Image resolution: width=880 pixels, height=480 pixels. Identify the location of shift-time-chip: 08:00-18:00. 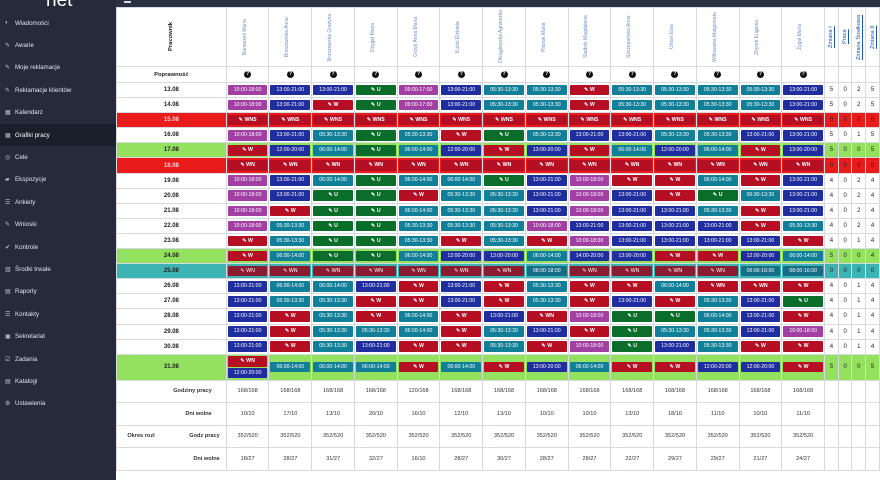
(546, 271).